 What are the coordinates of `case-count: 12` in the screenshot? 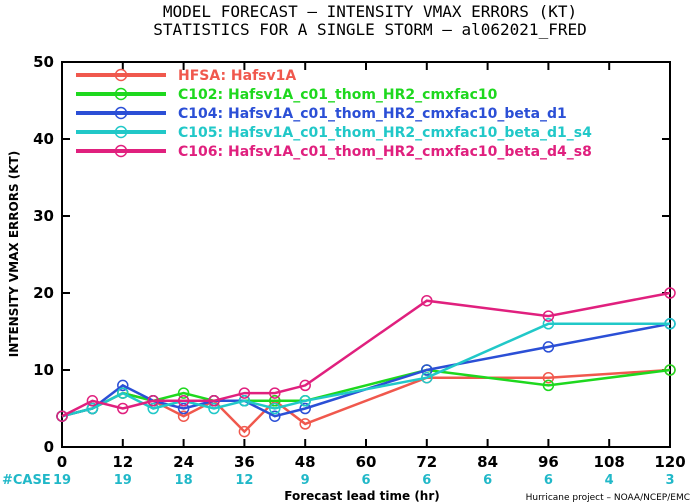 It's located at (244, 480).